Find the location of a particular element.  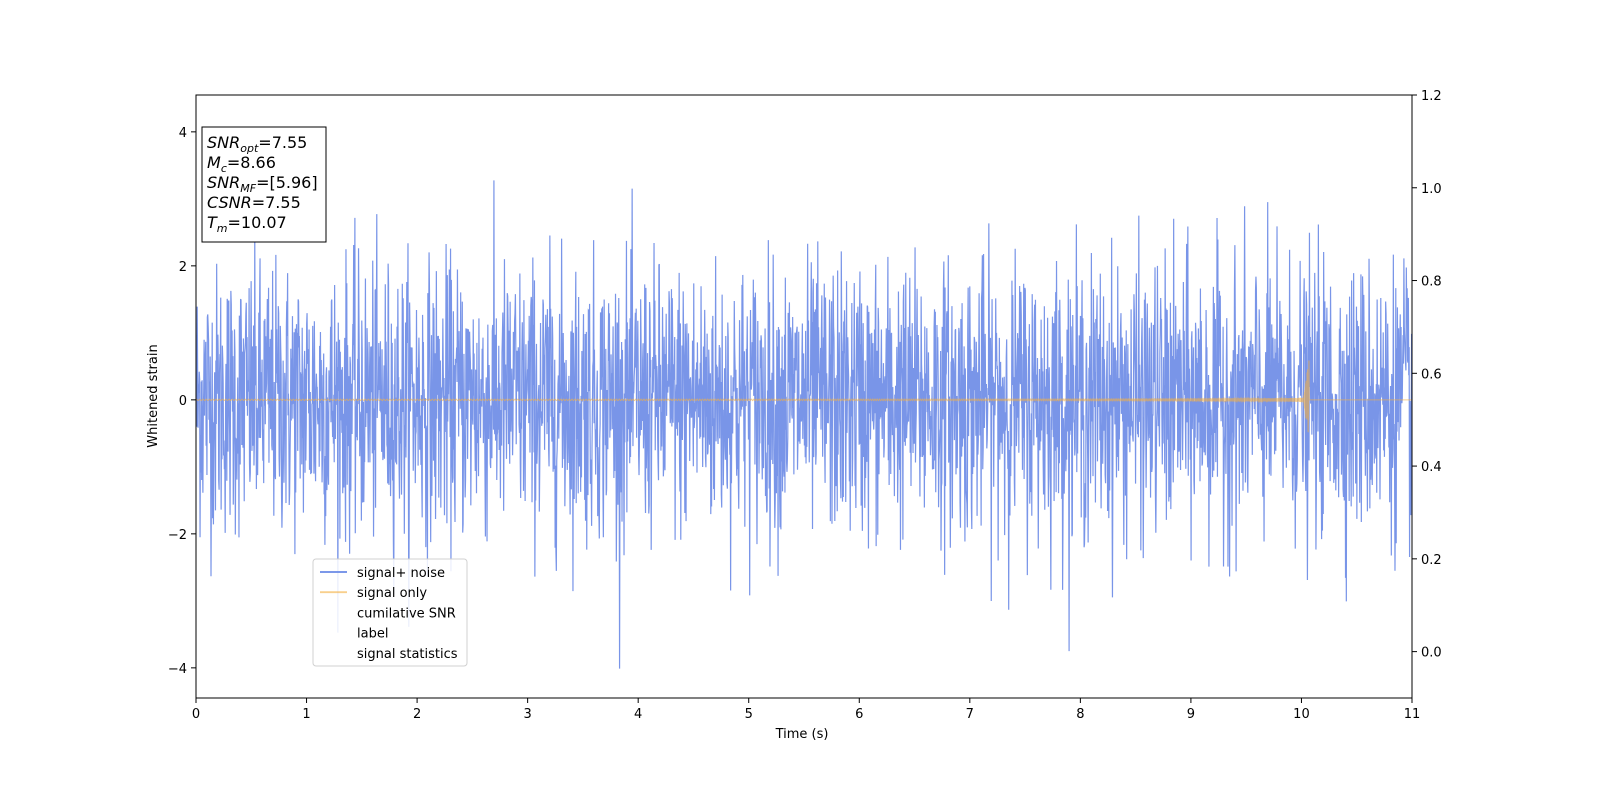

info-line: CSNR=7.55 is located at coordinates (254, 202).